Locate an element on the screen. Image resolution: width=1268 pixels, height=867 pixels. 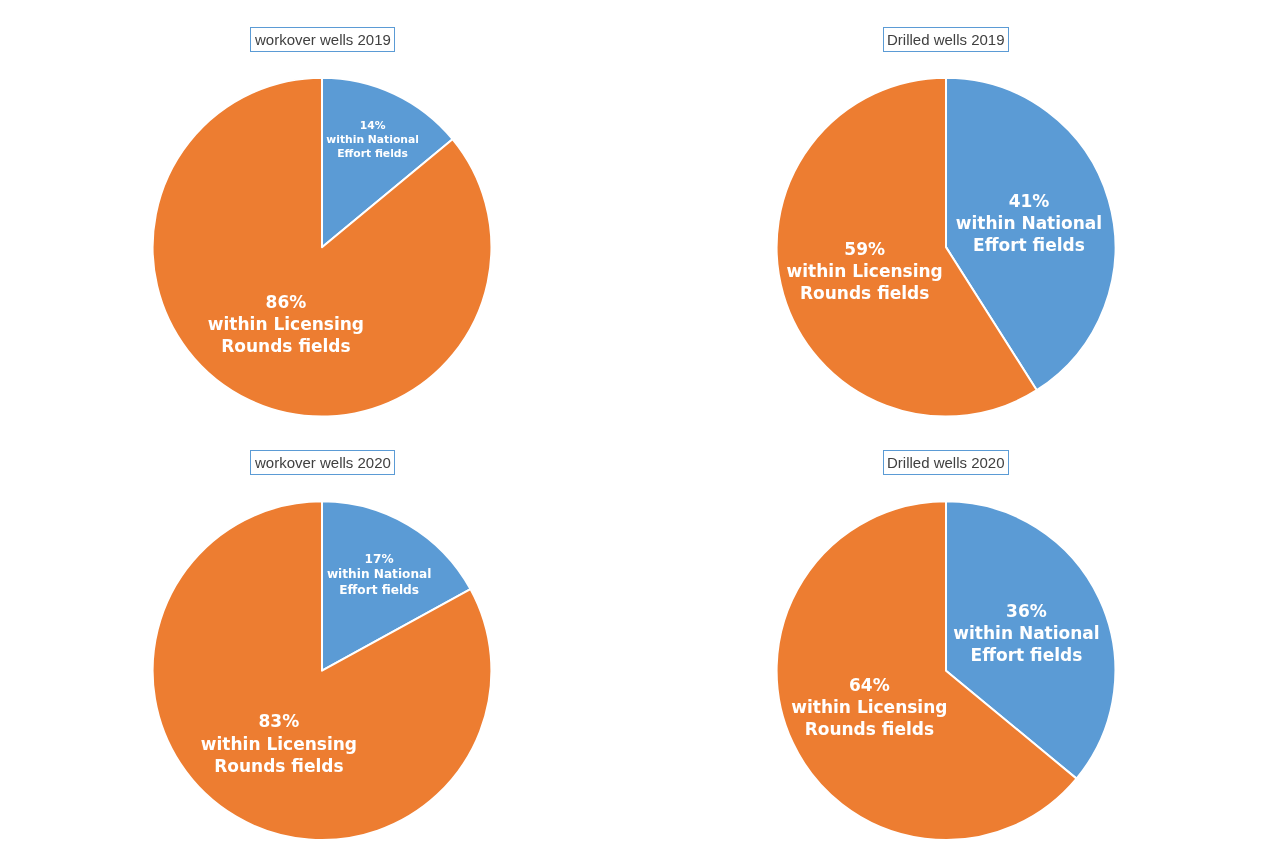
chart-title: workover wells 2019 is located at coordinates (322, 39).